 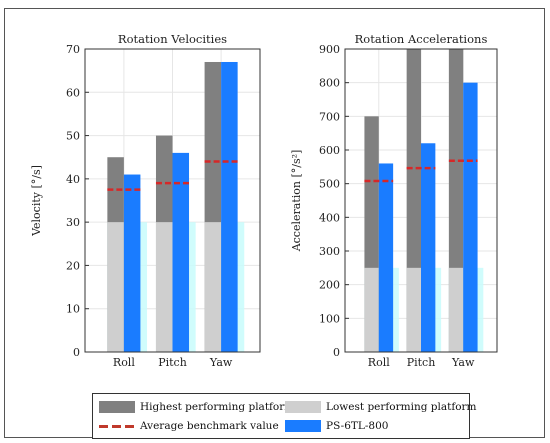 I want to click on legend-item-average: Average benchmark value, so click(x=189, y=426).